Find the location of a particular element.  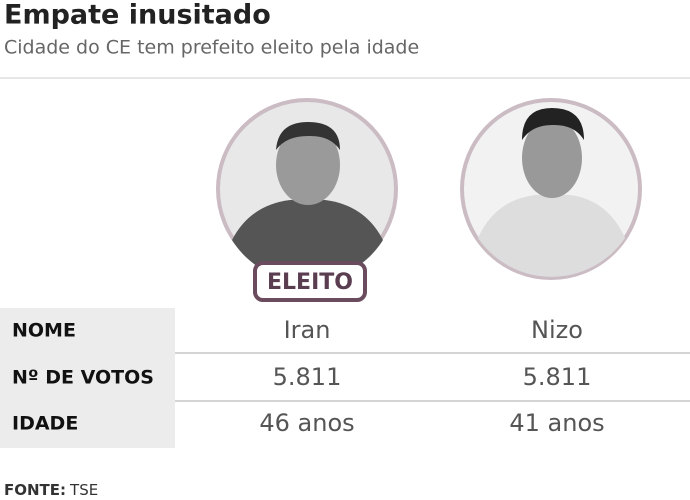

source-label: FONTE: TSE is located at coordinates (51, 490).